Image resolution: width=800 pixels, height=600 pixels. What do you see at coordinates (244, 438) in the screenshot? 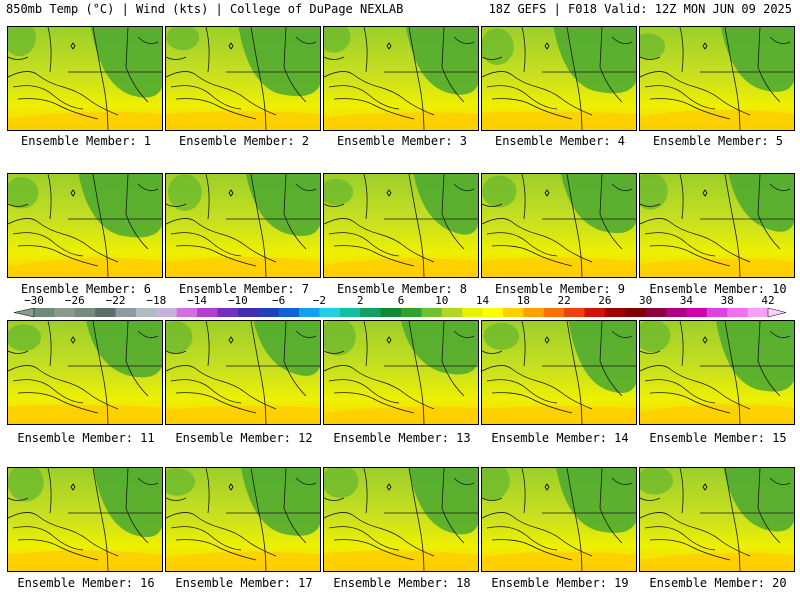
I see `ensemble-member-label: Ensemble Member: 12` at bounding box center [244, 438].